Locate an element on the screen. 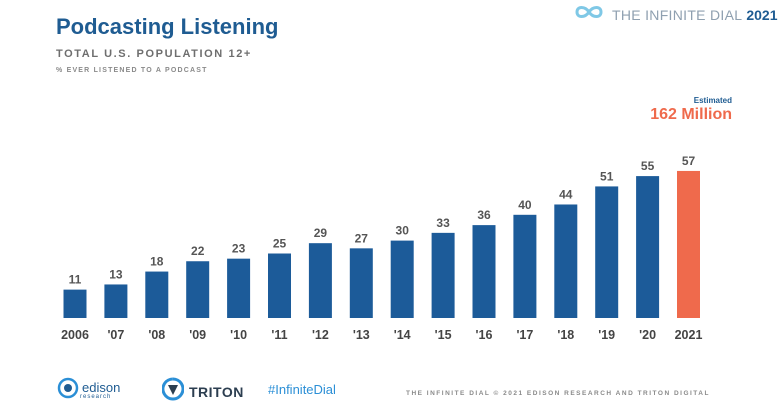  value-label-10: 36 is located at coordinates (484, 215).